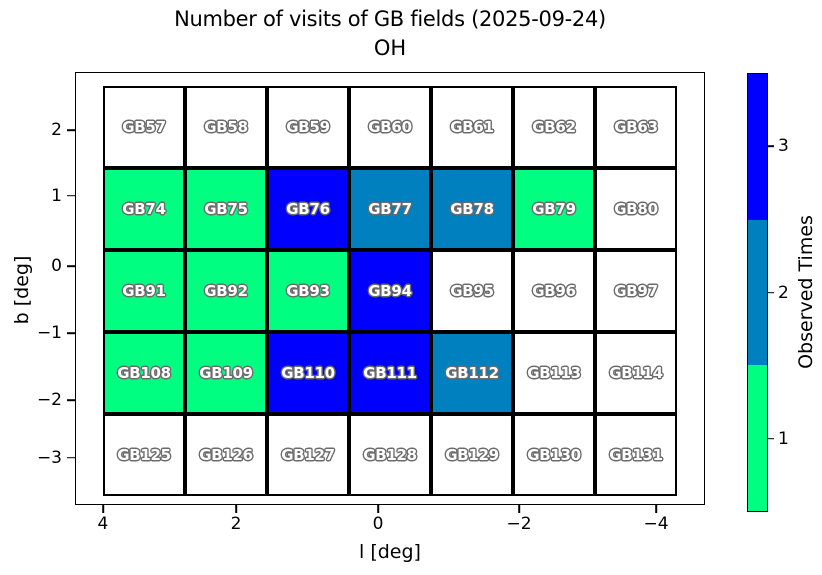  I want to click on x-axis-ticks: 4 2 0 −2 −4, so click(390, 525).